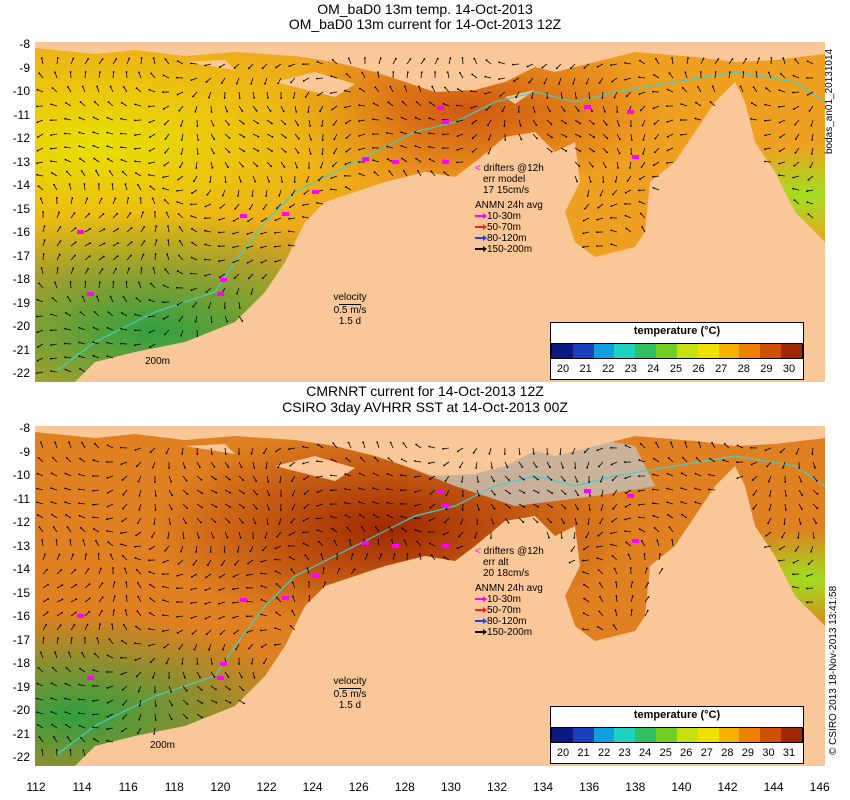  Describe the element at coordinates (440, 108) in the screenshot. I see `drifter-marker` at that location.